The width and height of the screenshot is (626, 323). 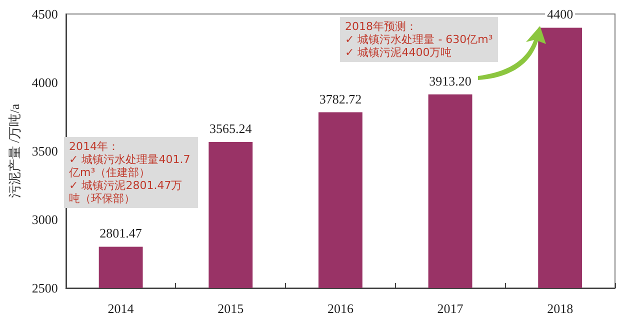 I want to click on x-tick-label: 2018, so click(x=560, y=308).